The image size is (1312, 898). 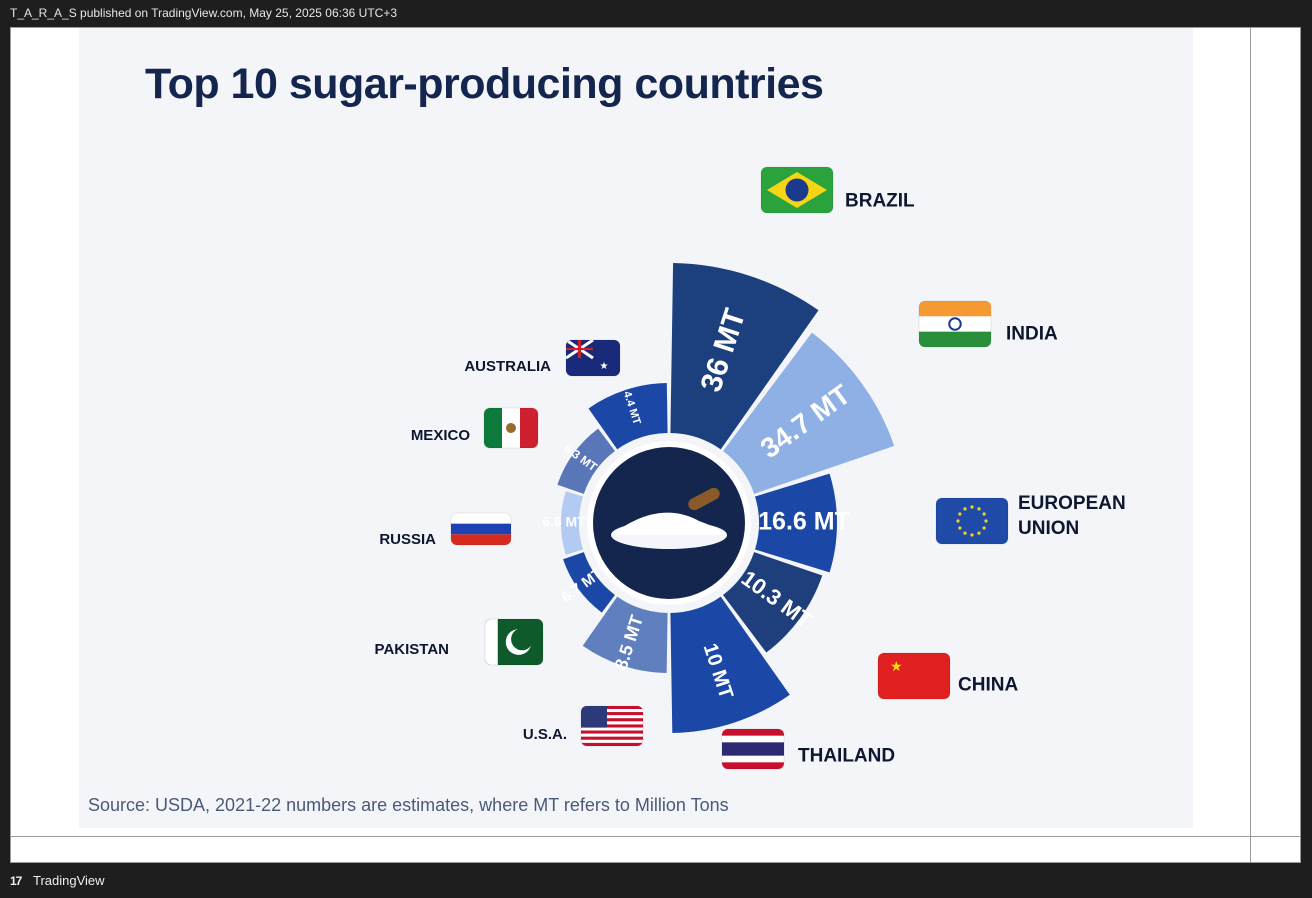 What do you see at coordinates (507, 366) in the screenshot?
I see `country-label: AUSTRALIA` at bounding box center [507, 366].